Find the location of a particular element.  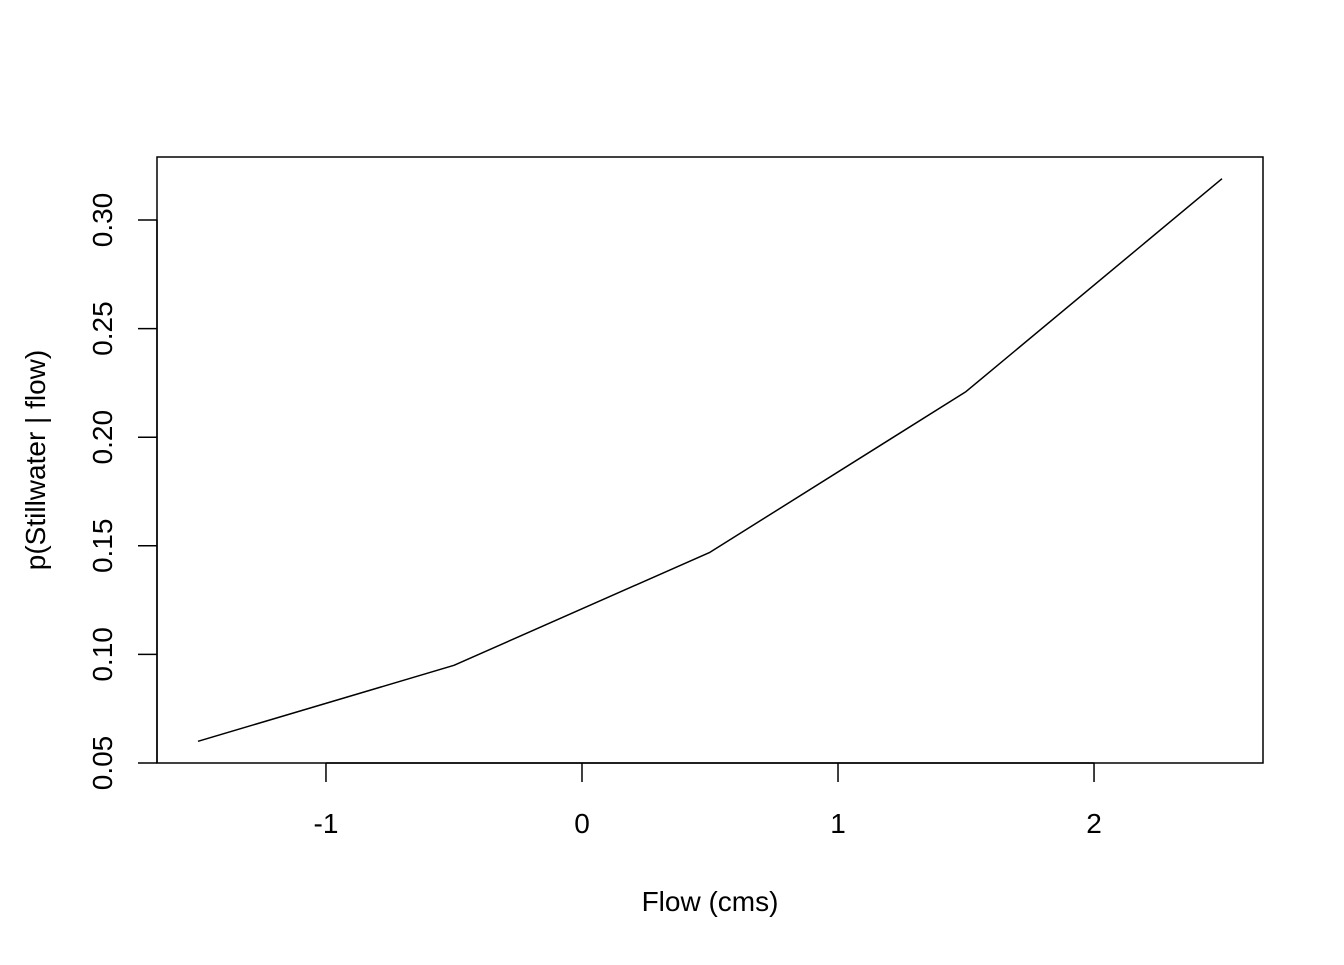

x-tick-label: 0 is located at coordinates (582, 823).